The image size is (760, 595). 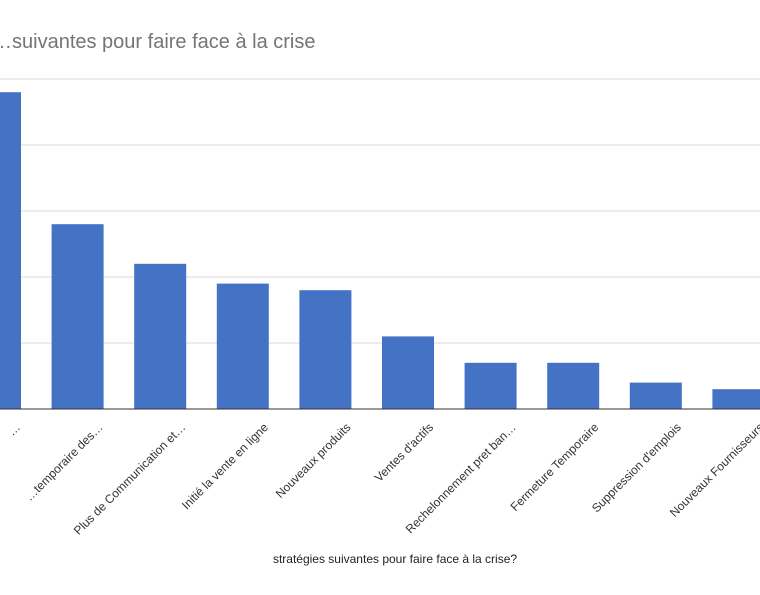 What do you see at coordinates (636, 467) in the screenshot?
I see `x-tick-label: Suppression d'emplois` at bounding box center [636, 467].